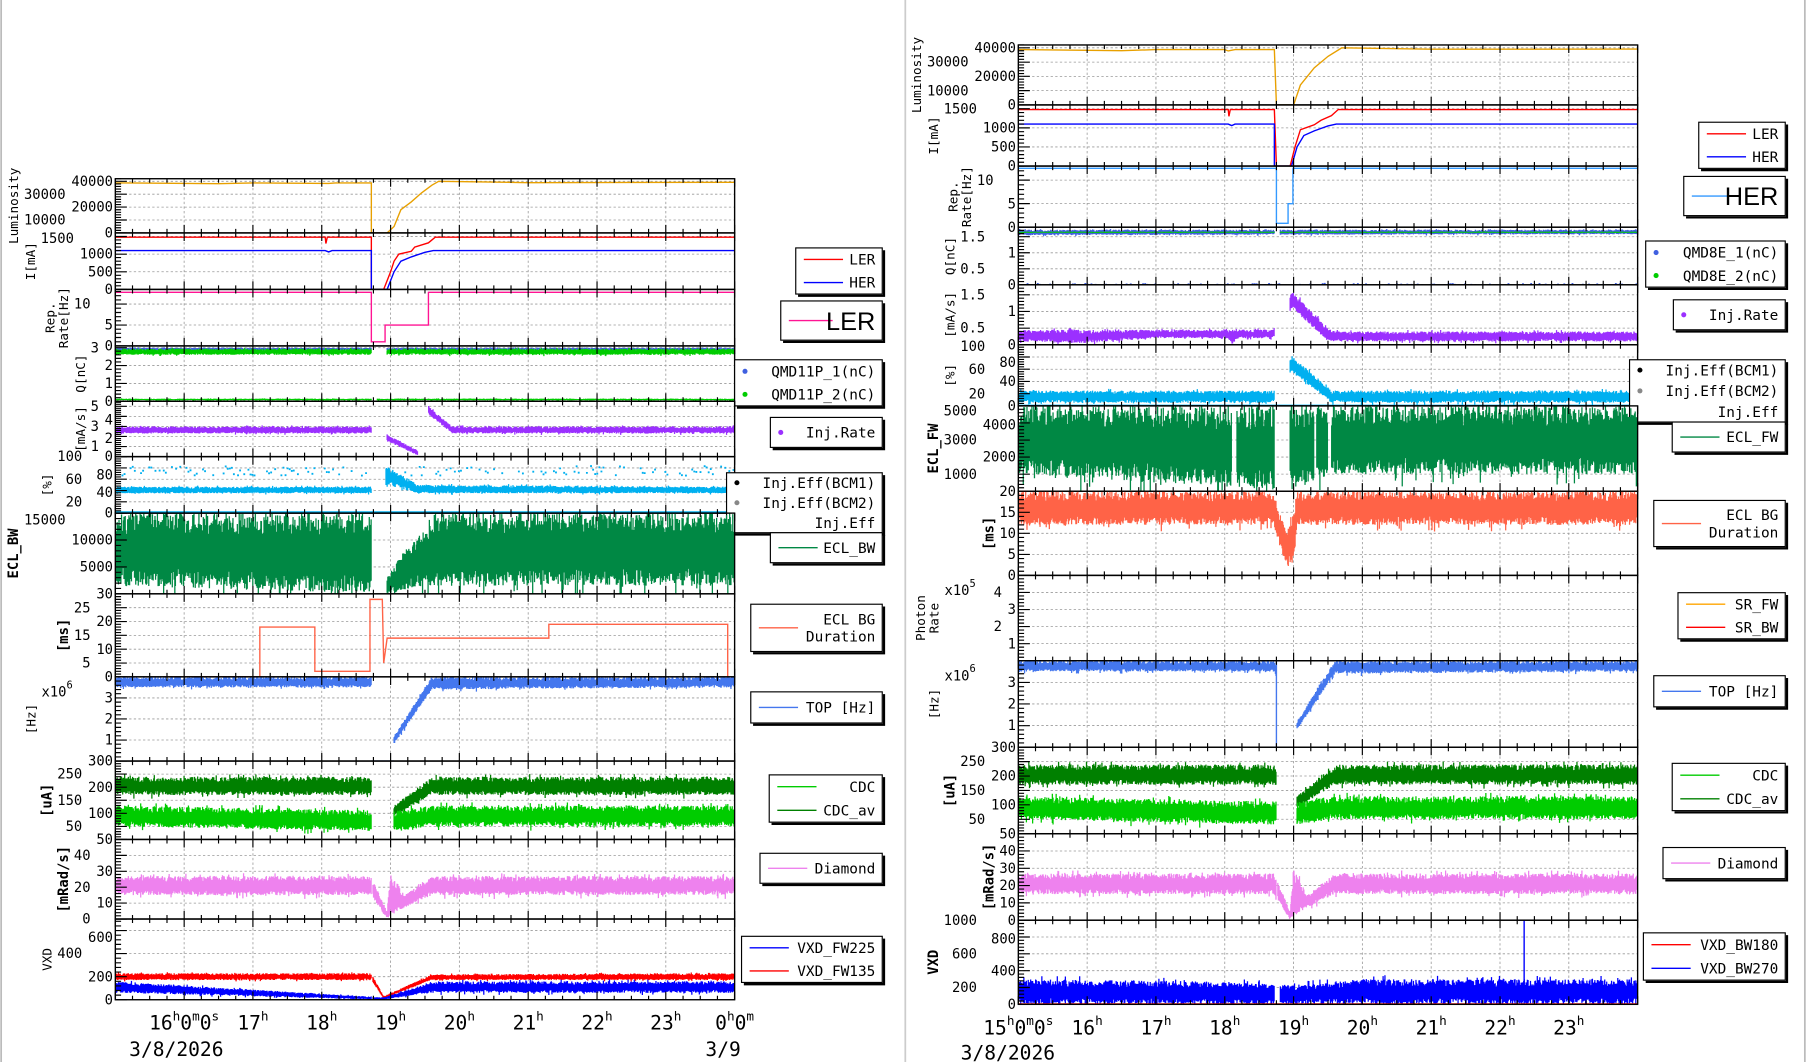  What do you see at coordinates (827, 800) in the screenshot?
I see `legend-box: CDC CDC_av` at bounding box center [827, 800].